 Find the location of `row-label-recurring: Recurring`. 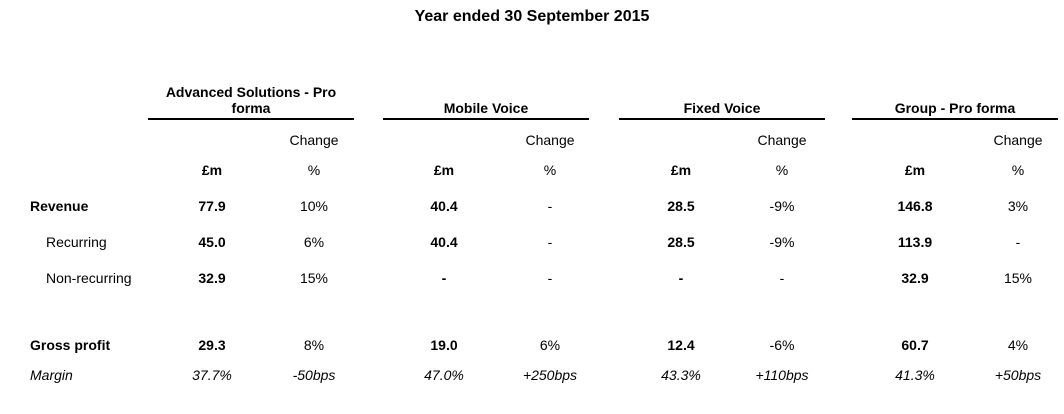

row-label-recurring: Recurring is located at coordinates (76, 242).